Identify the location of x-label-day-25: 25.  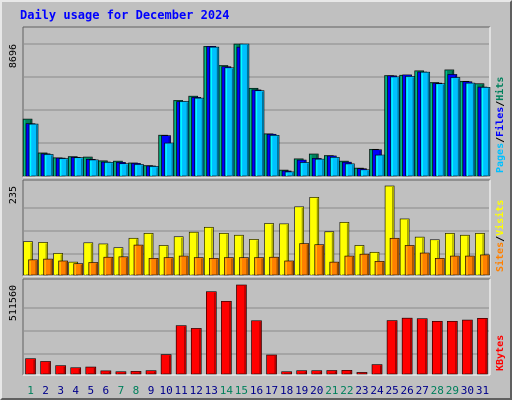
(391, 390).